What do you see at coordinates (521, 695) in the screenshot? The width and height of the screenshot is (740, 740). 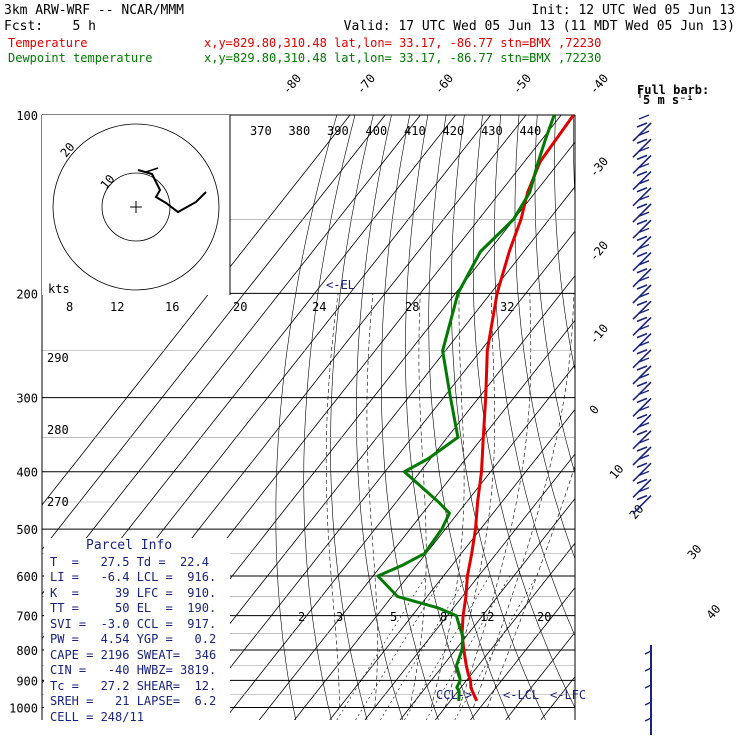 I see `lcl-annotation: <-LCL` at bounding box center [521, 695].